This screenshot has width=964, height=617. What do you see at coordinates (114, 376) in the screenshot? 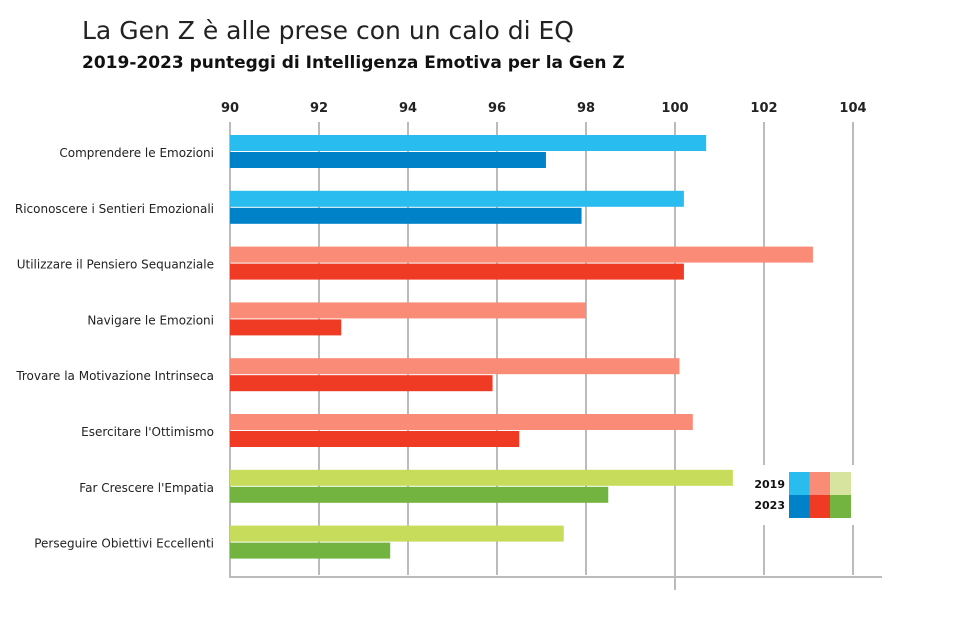
I see `category-label: Trovare la Motivazione Intrinseca` at bounding box center [114, 376].